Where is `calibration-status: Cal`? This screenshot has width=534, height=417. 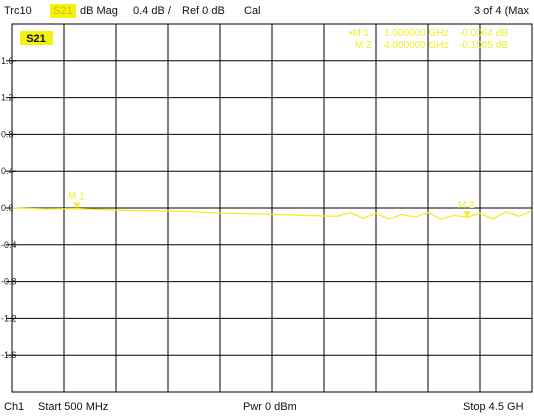 calibration-status: Cal is located at coordinates (252, 11).